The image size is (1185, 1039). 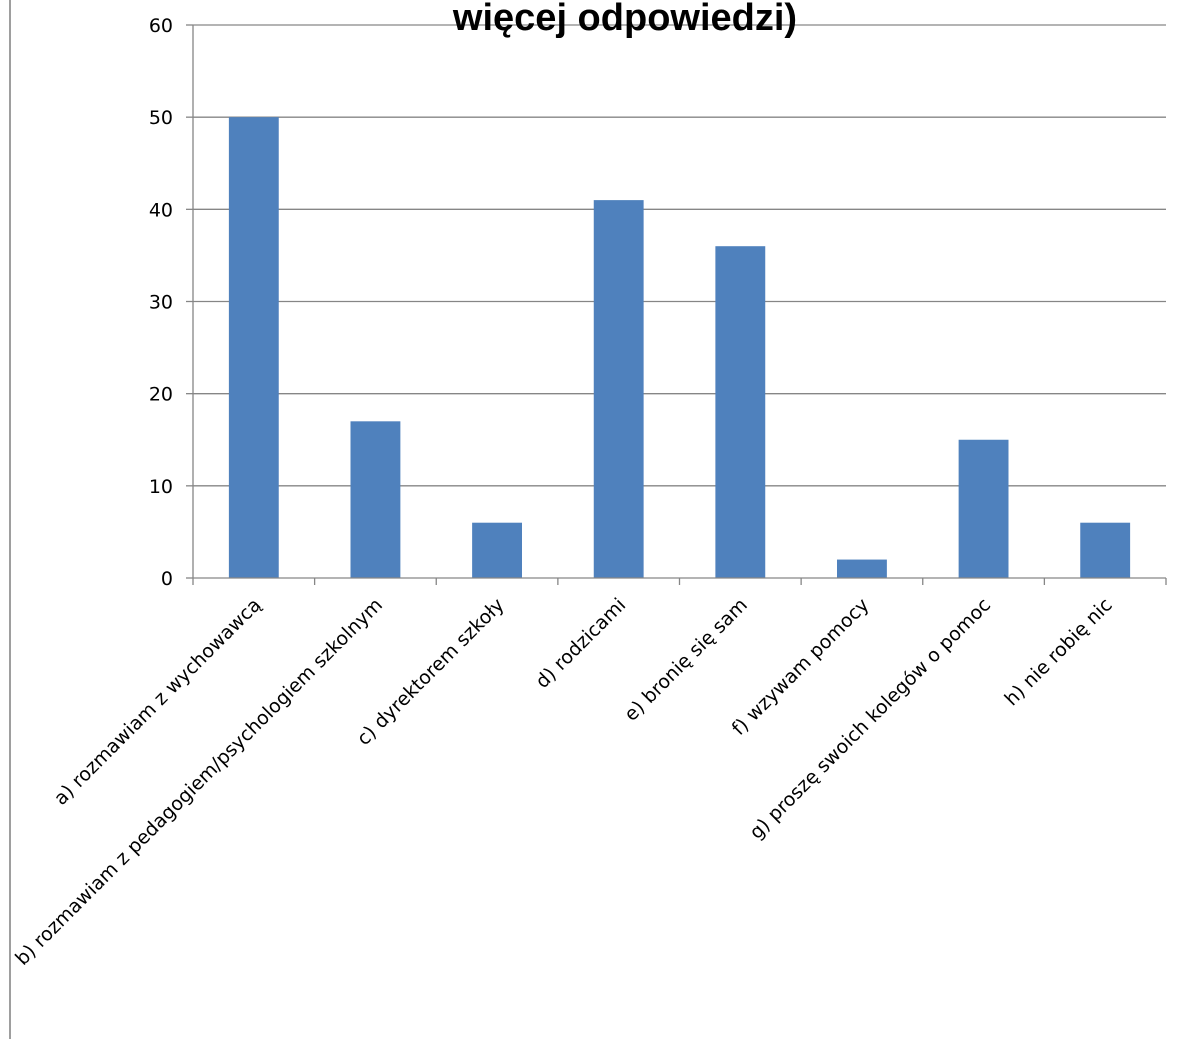 What do you see at coordinates (161, 26) in the screenshot?
I see `y-tick-label: 60` at bounding box center [161, 26].